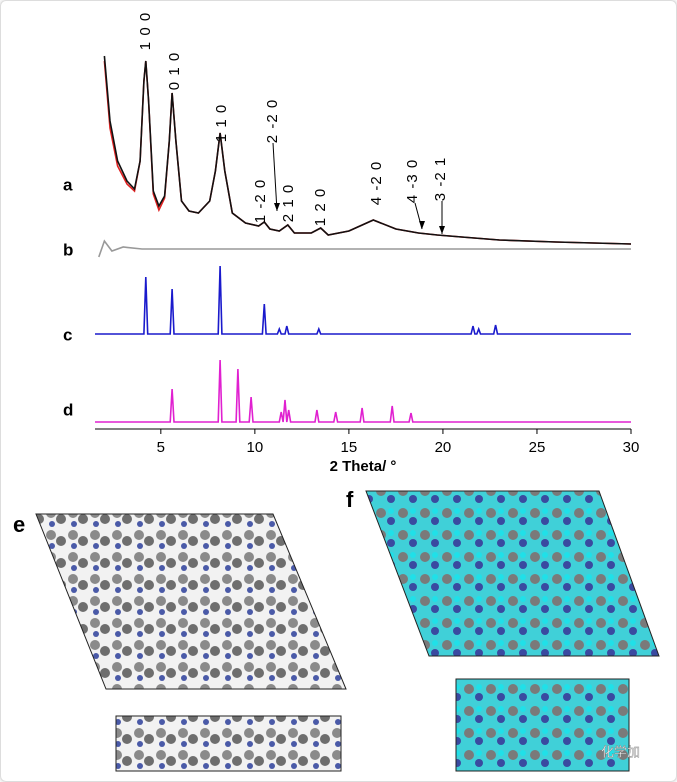 The image size is (677, 782). I want to click on x-tick-label: 20, so click(443, 447).